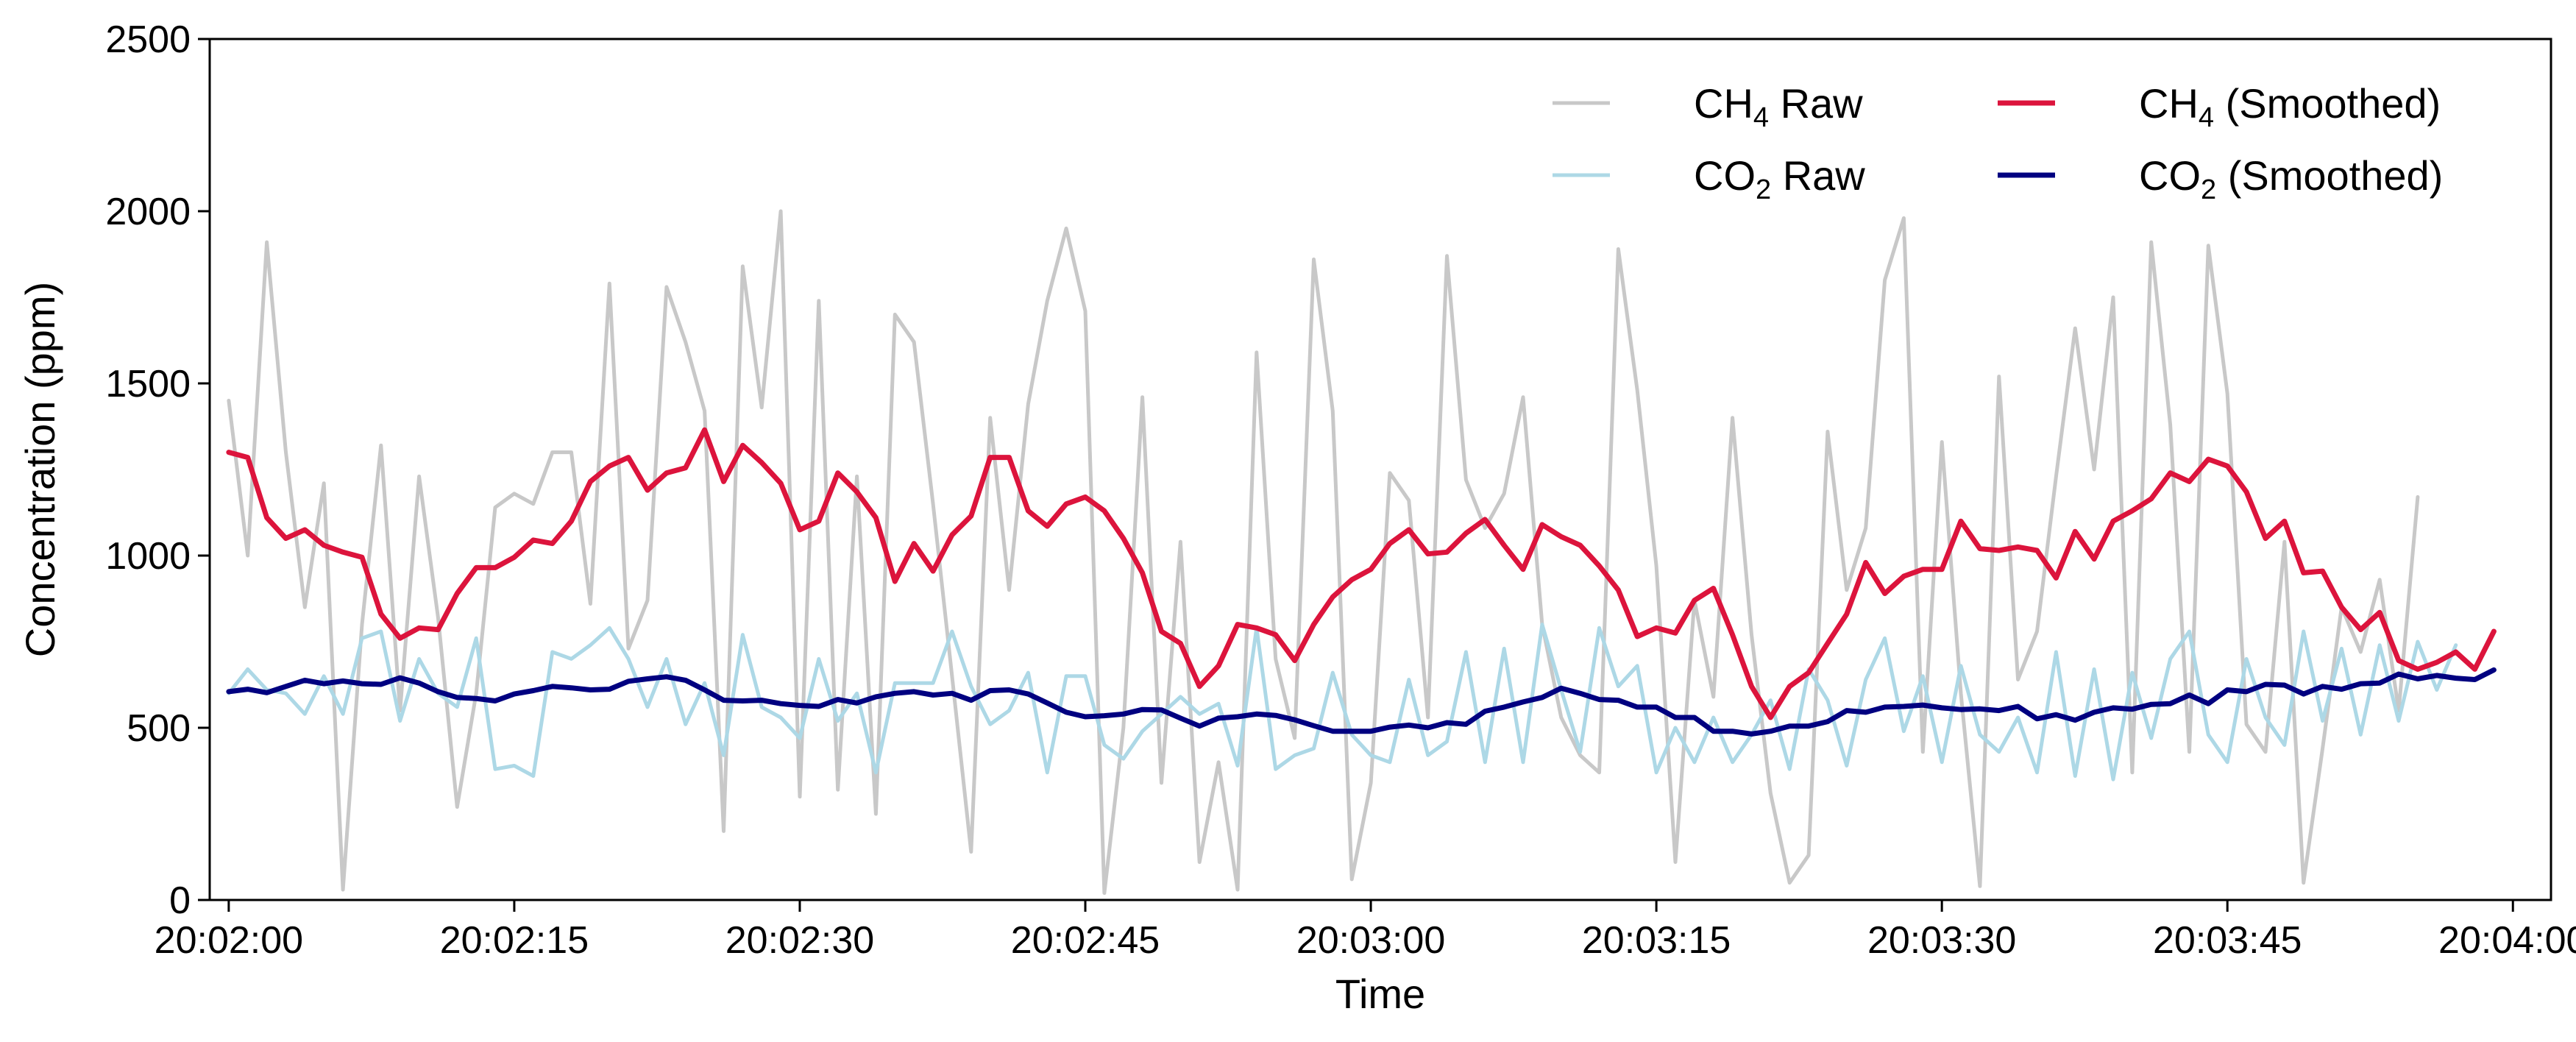 This screenshot has width=2576, height=1042. Describe the element at coordinates (2291, 178) in the screenshot. I see `legend-label-co2-smoothed: CO2 (Smoothed)` at that location.